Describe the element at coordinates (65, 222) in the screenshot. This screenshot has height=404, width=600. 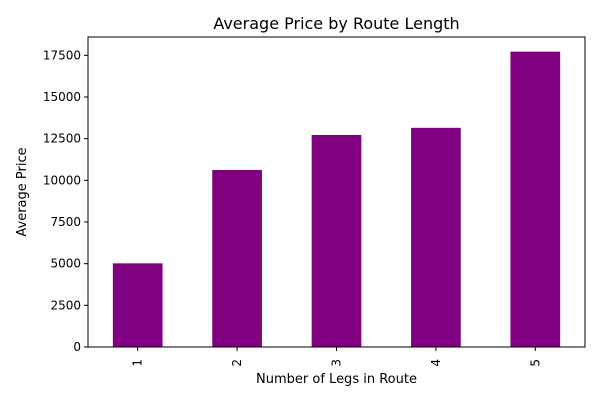
I see `y-tick-label-7500: 7500` at that location.